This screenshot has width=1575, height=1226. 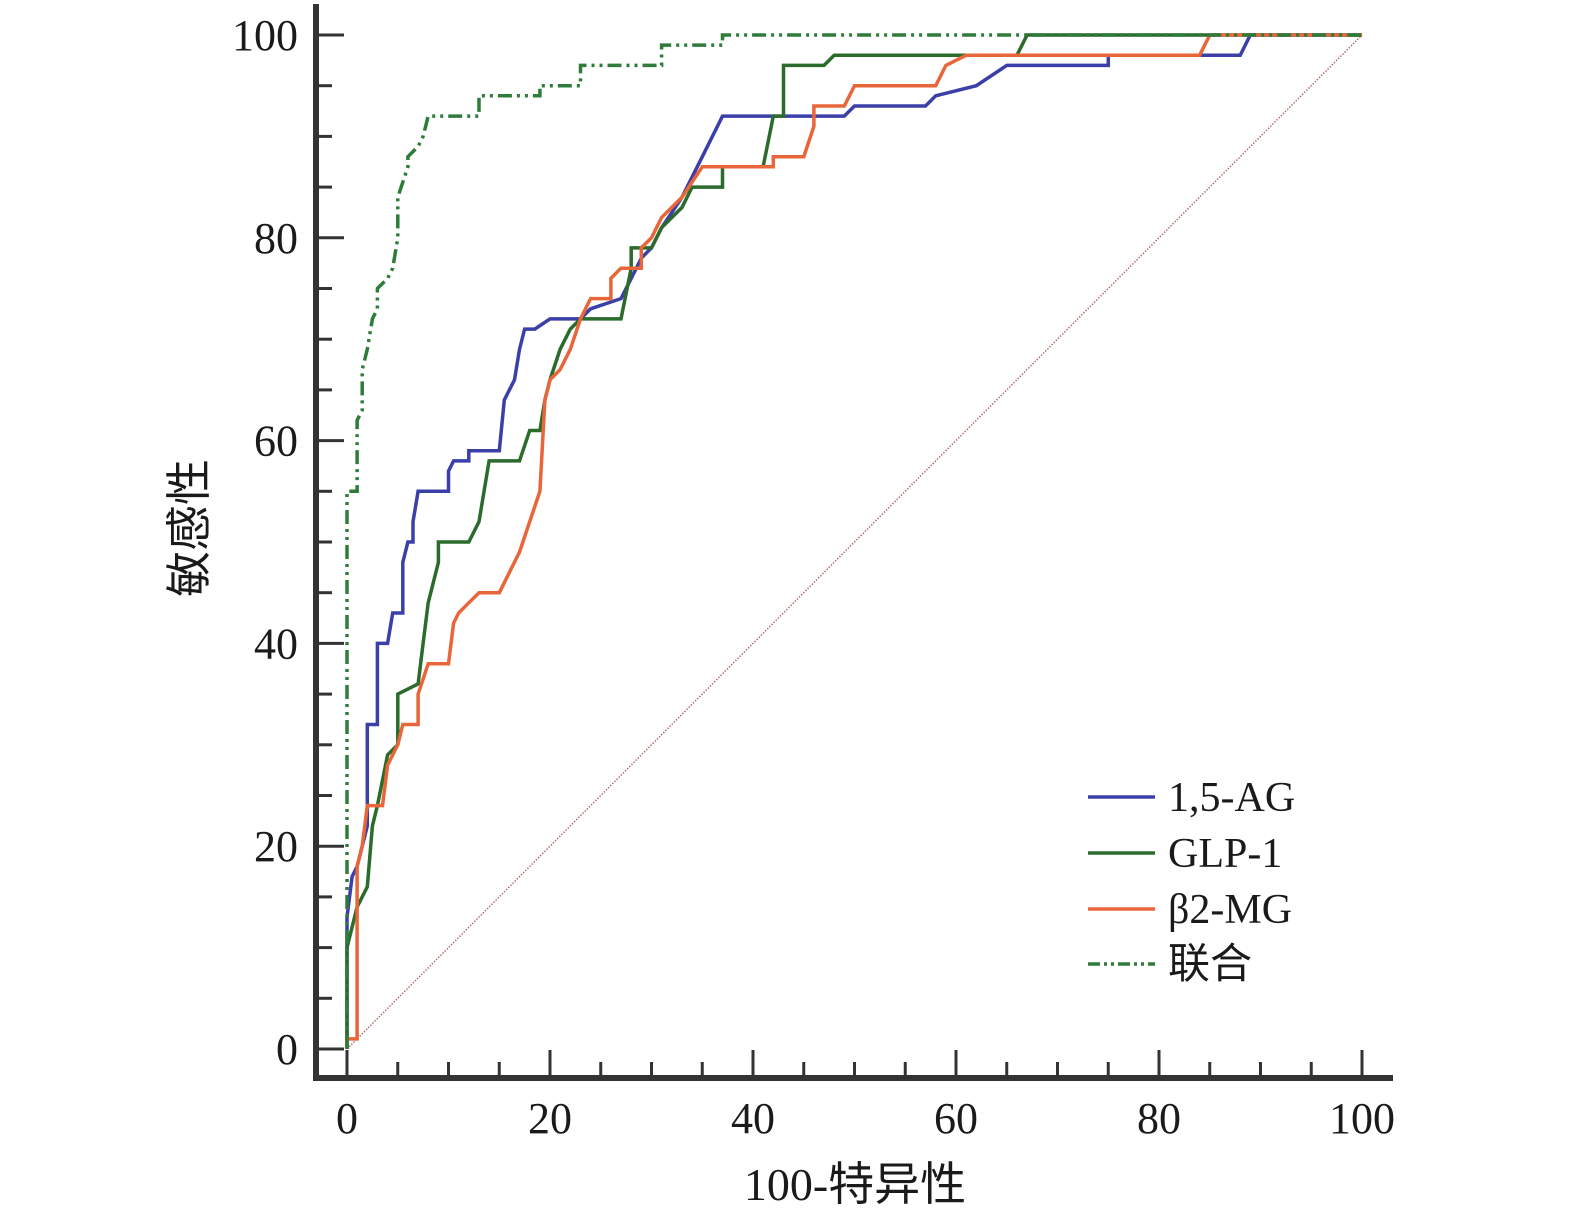 What do you see at coordinates (276, 238) in the screenshot?
I see `y-tick-label: 80` at bounding box center [276, 238].